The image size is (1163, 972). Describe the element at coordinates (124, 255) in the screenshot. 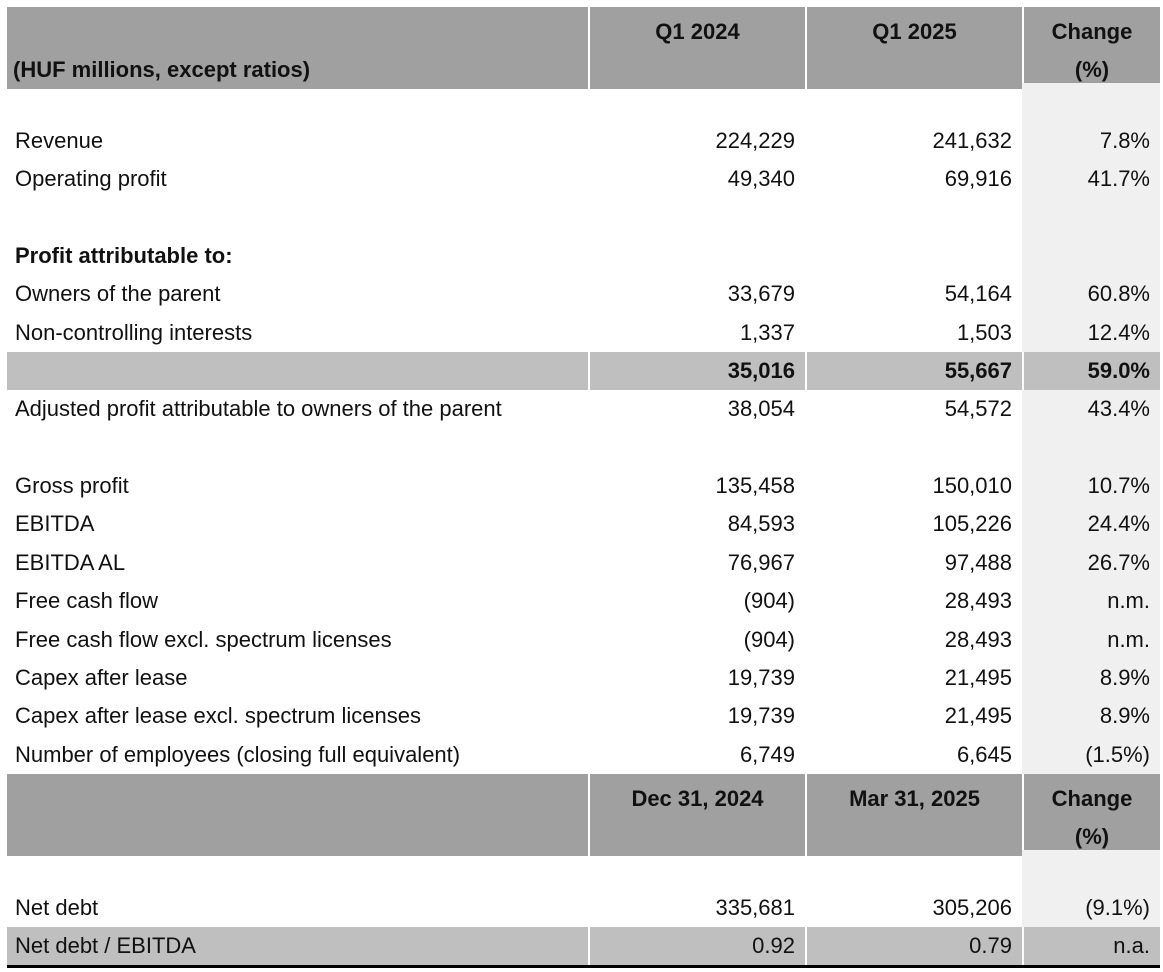

I see `row-label: Profit attributable to:` at that location.